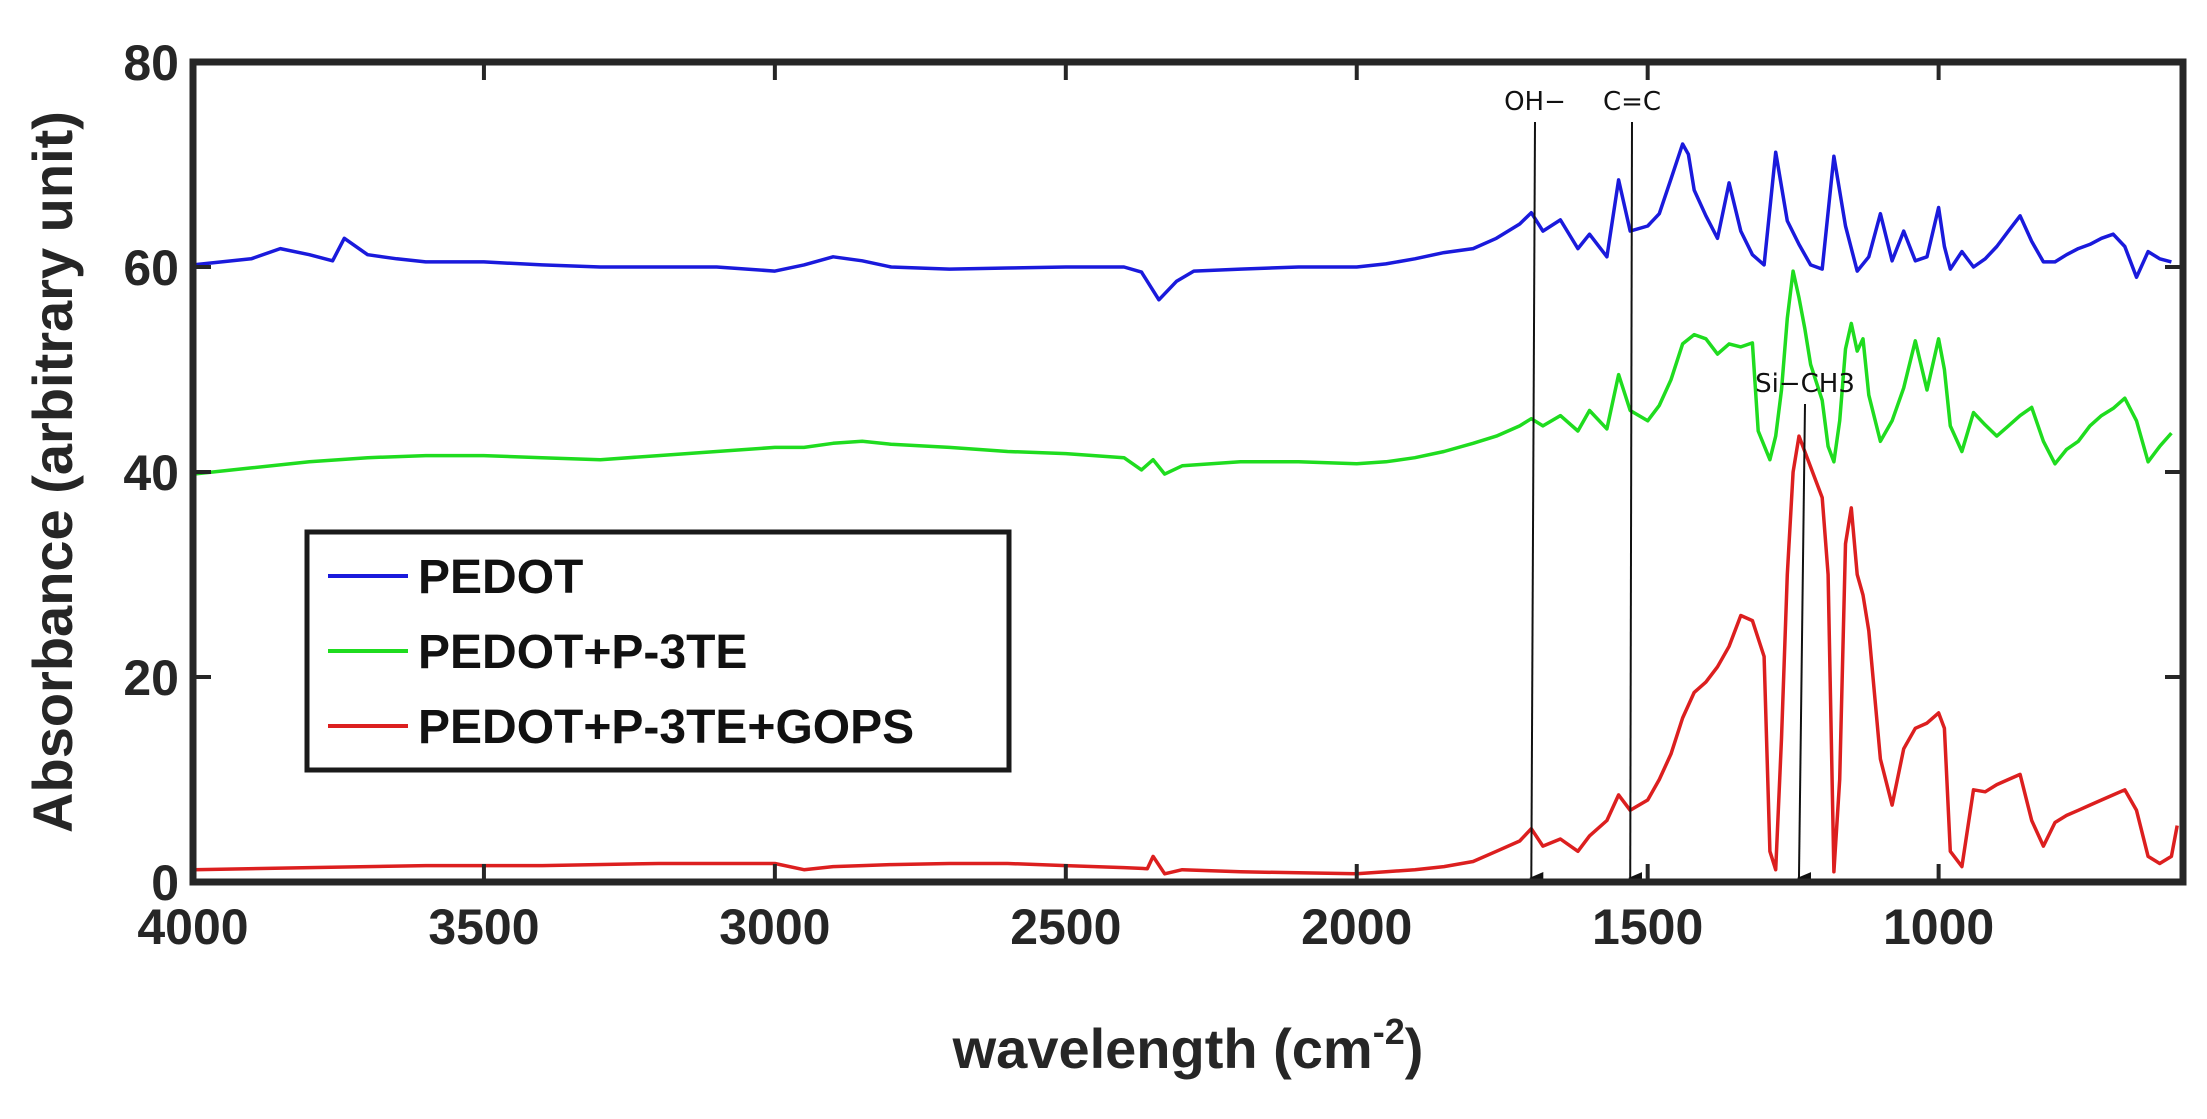 The image size is (2207, 1119). I want to click on series-line-pedot, so click(1182, 222).